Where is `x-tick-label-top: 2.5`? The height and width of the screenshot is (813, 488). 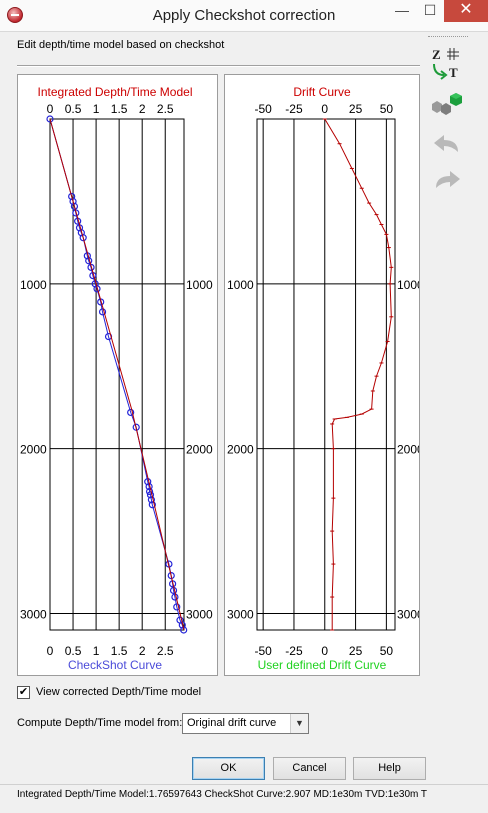
x-tick-label-top: 2.5 is located at coordinates (165, 109).